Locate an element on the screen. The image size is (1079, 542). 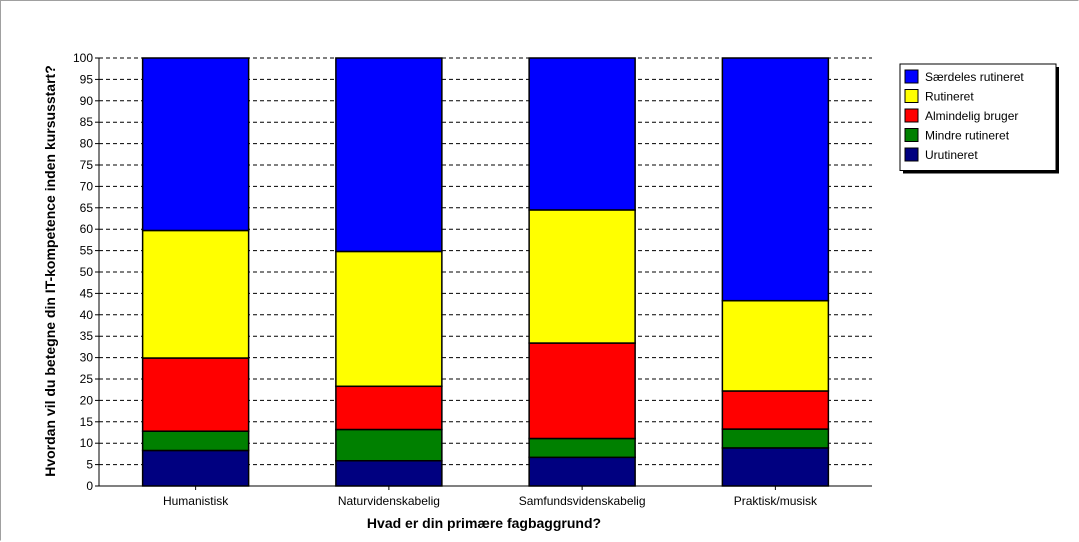
y-tick-label: 100 is located at coordinates (83, 58).